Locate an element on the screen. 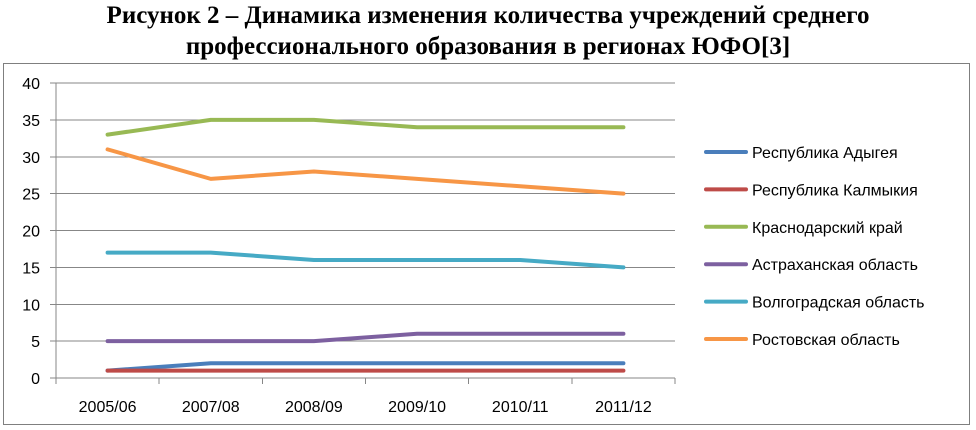  y-tick-label: 20 is located at coordinates (31, 232).